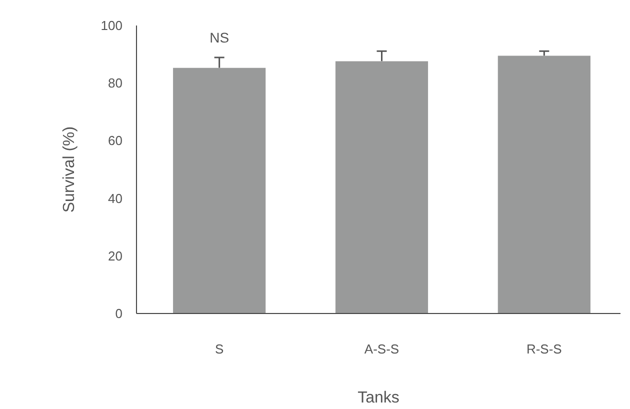  Describe the element at coordinates (119, 313) in the screenshot. I see `y-tick-label: 0` at that location.